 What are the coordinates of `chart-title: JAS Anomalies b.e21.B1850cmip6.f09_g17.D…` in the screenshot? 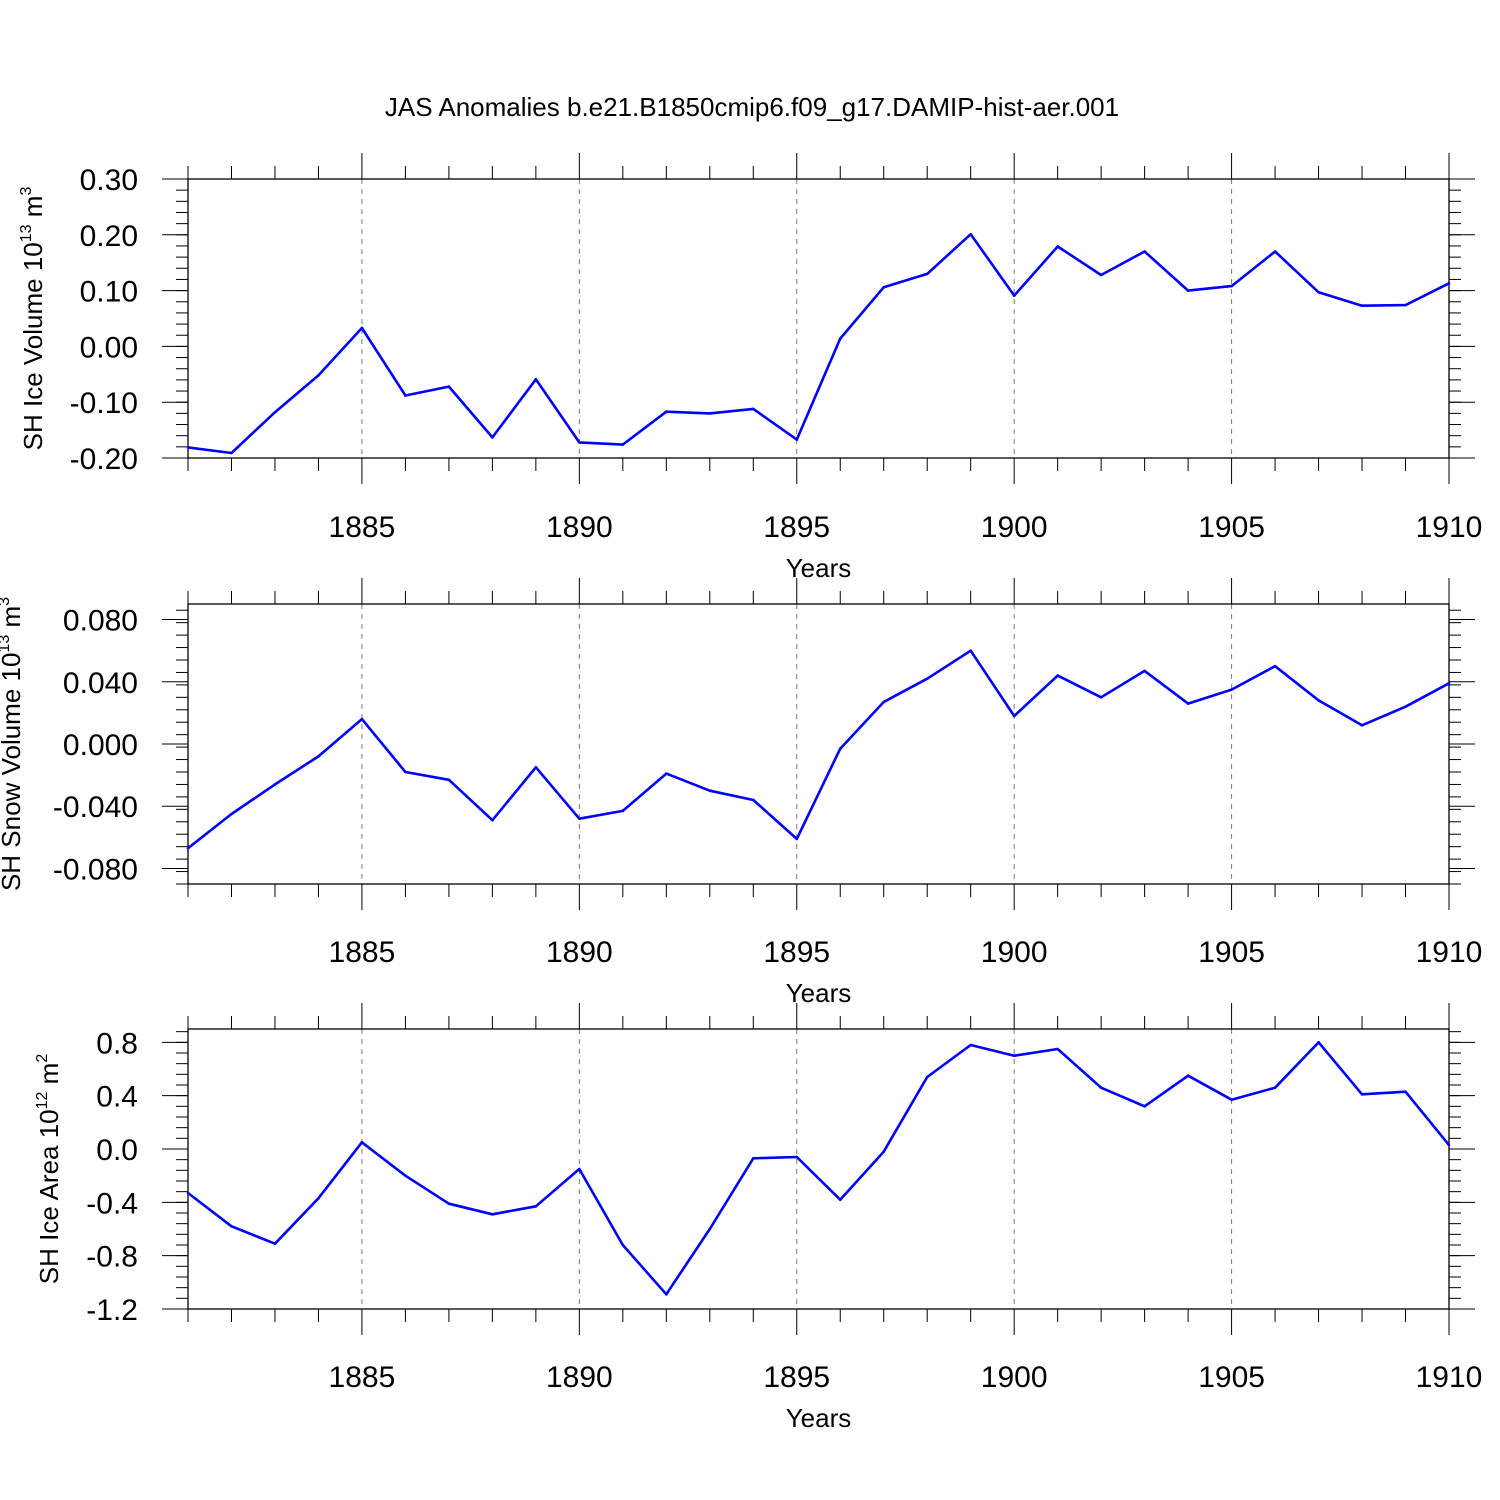 It's located at (752, 107).